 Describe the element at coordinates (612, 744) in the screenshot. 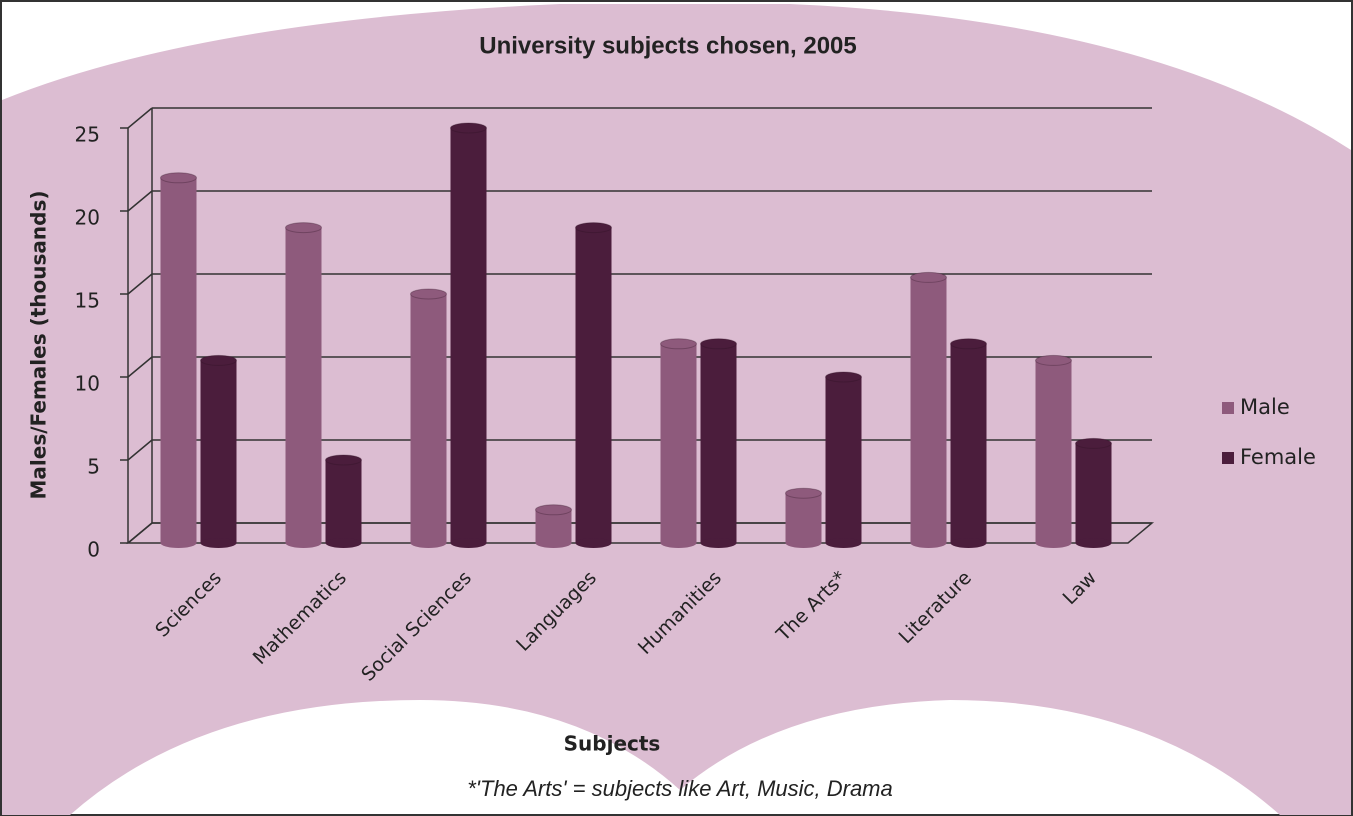

I see `x-axis-label: Subjects` at that location.